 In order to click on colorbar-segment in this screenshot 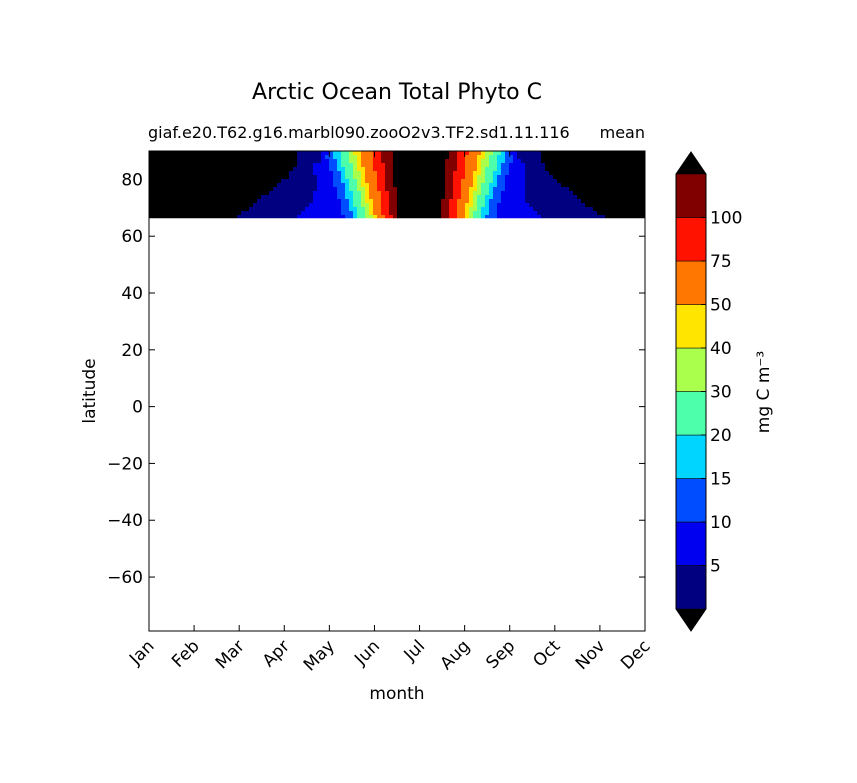, I will do `click(691, 456)`.